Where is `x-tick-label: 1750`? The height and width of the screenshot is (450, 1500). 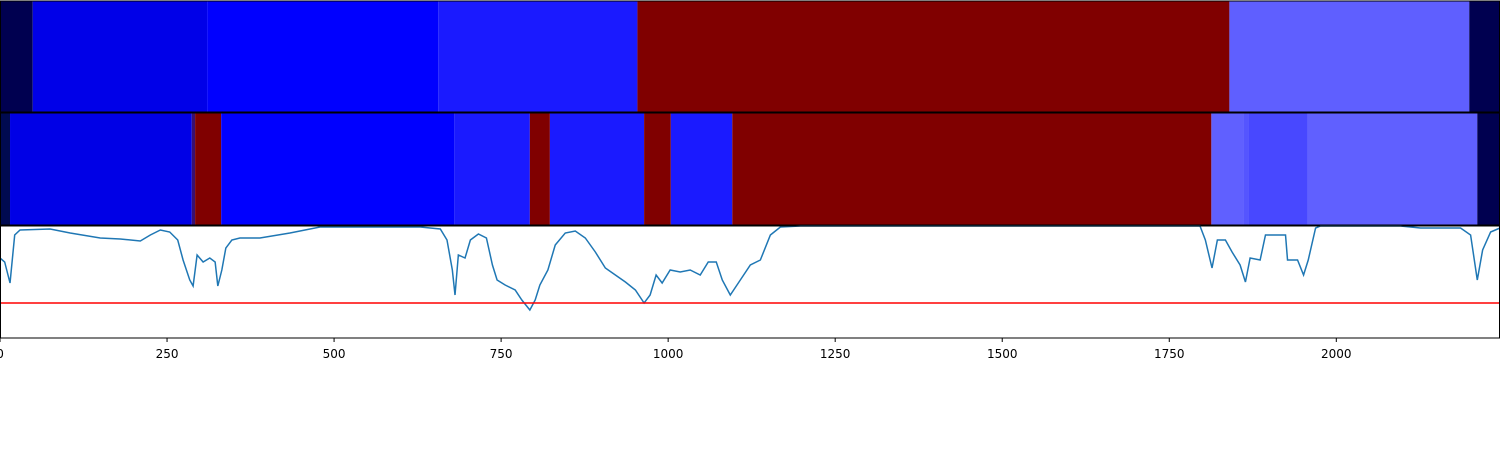
x-tick-label: 1750 is located at coordinates (1169, 354).